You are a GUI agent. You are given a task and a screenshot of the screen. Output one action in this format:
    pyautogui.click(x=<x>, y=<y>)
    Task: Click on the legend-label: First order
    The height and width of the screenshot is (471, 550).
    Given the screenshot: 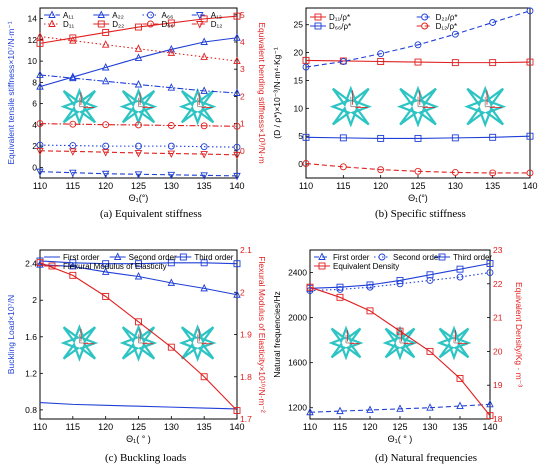 What is the action you would take?
    pyautogui.click(x=351, y=257)
    